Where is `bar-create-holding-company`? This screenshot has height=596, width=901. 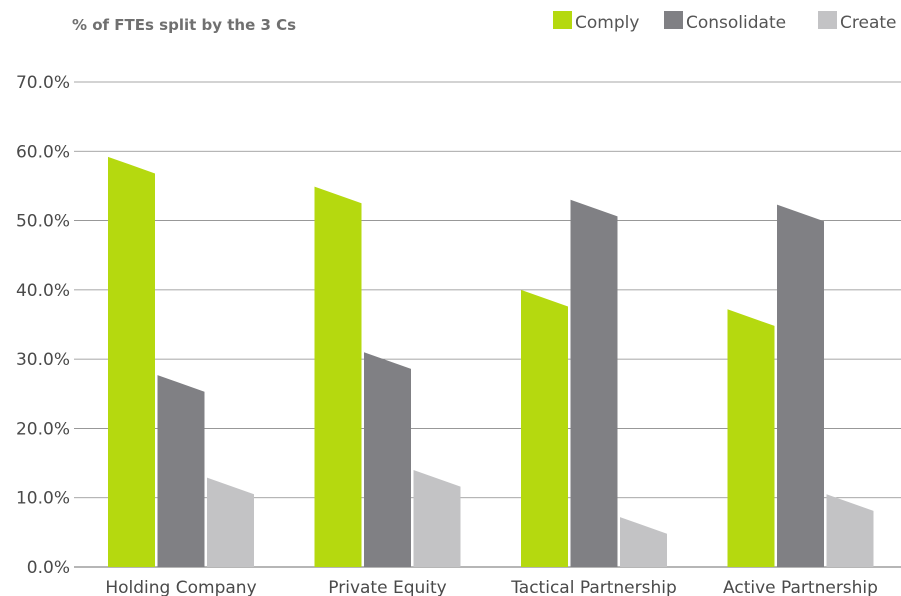
bar-create-holding-company is located at coordinates (230, 522).